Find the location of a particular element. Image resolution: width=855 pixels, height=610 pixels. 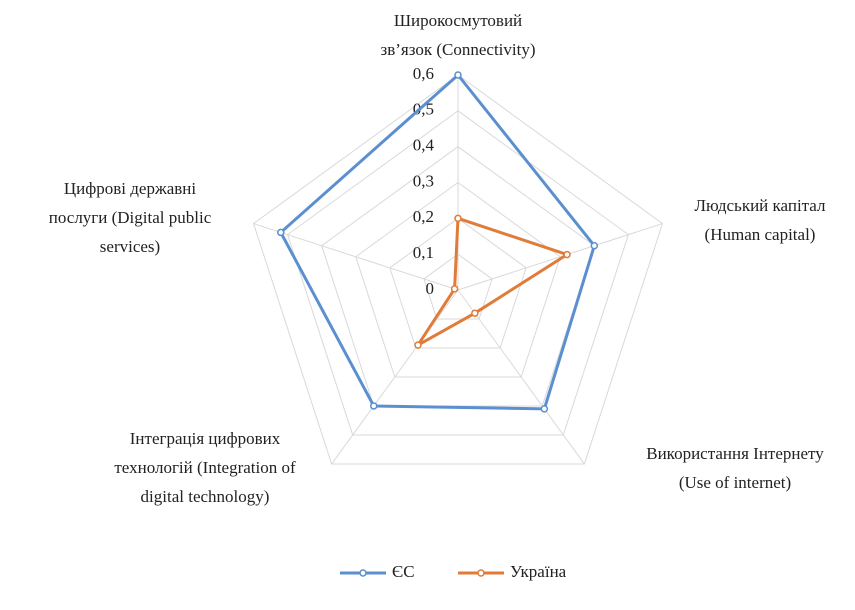

series-line is located at coordinates (493, 281).